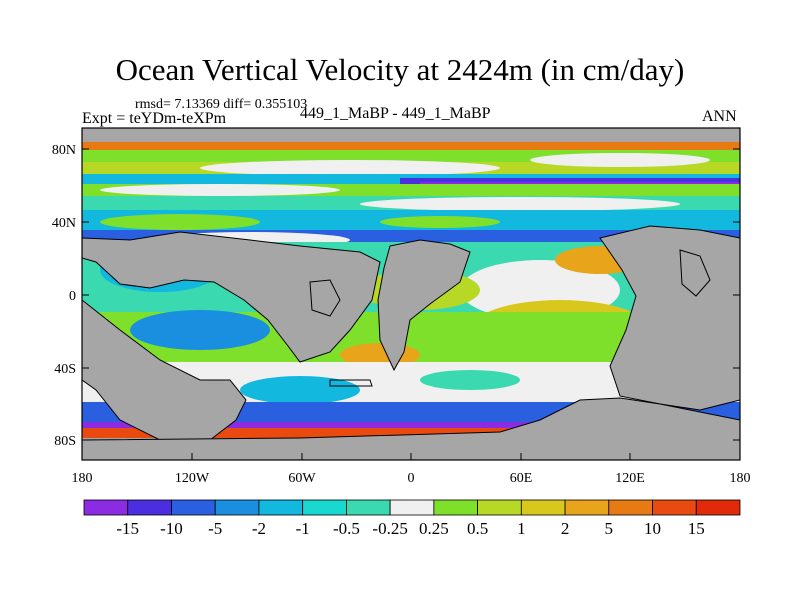 The image size is (800, 600). What do you see at coordinates (64, 150) in the screenshot?
I see `lat-tick-label: 80N` at bounding box center [64, 150].